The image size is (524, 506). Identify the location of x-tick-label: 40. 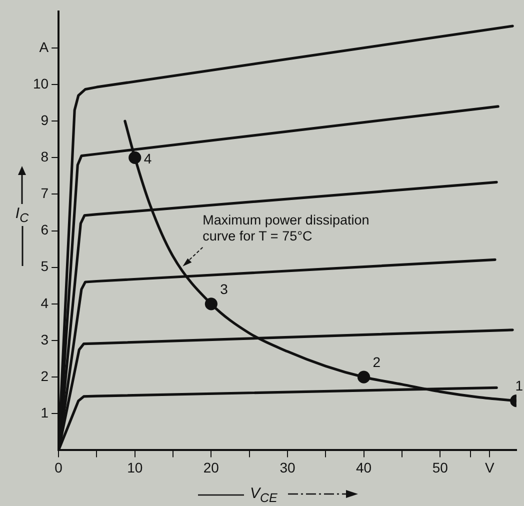
(364, 467).